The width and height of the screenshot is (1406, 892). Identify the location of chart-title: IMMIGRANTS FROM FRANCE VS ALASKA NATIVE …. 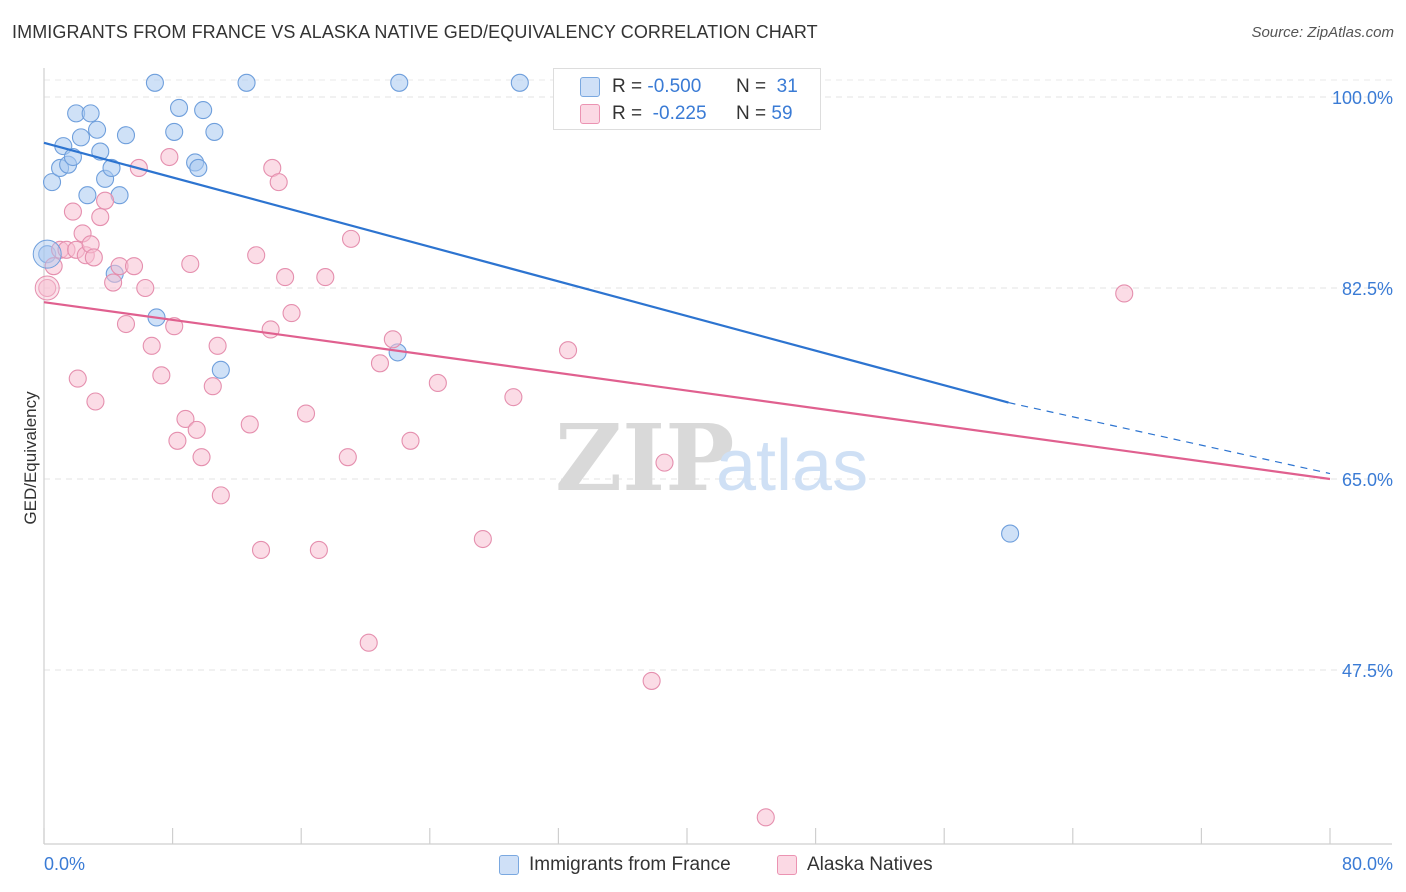
(415, 32).